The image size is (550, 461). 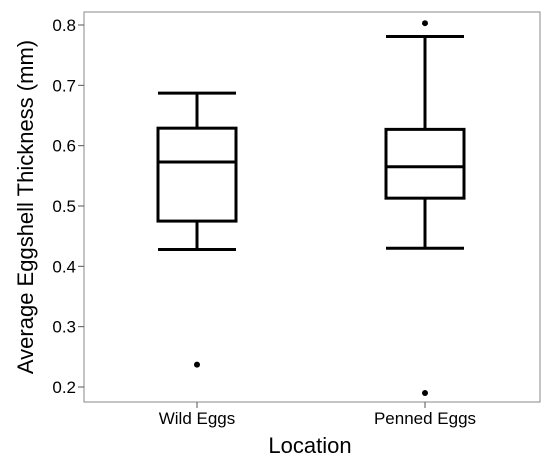 What do you see at coordinates (64, 85) in the screenshot?
I see `y-tick-label: 0.7` at bounding box center [64, 85].